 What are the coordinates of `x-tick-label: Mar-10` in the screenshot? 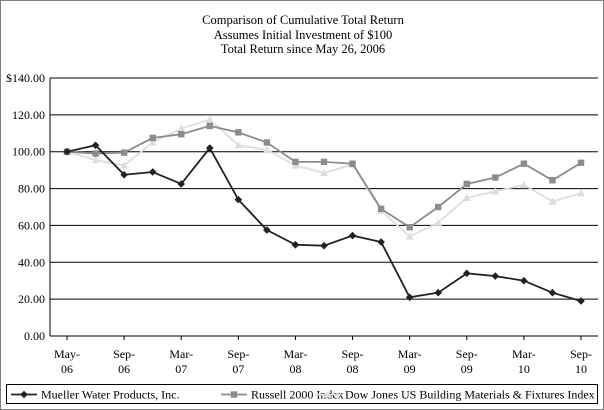 It's located at (524, 361).